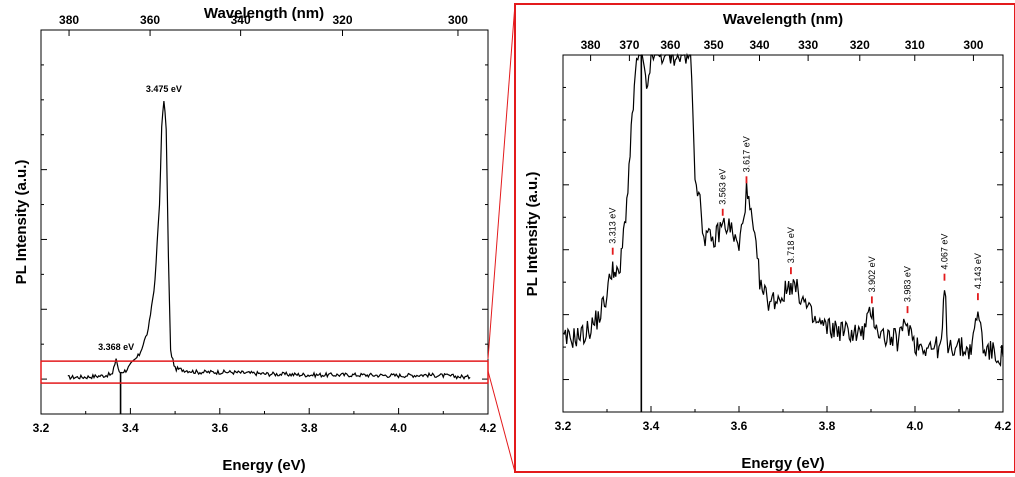 The width and height of the screenshot is (1015, 477). Describe the element at coordinates (714, 45) in the screenshot. I see `top-tick-label: 350` at that location.